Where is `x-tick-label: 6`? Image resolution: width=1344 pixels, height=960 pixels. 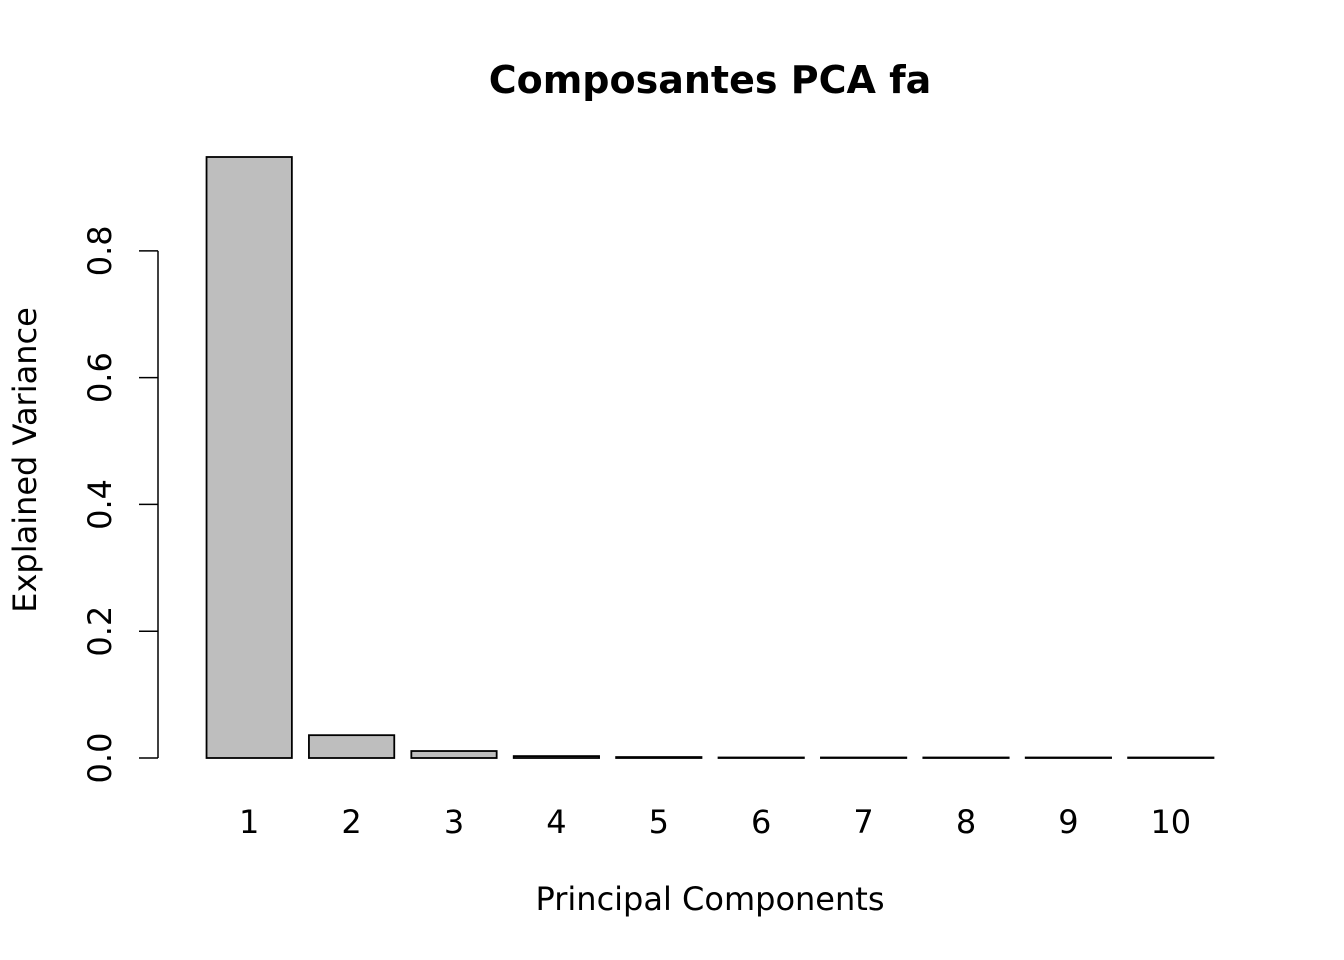
x-tick-label: 6 is located at coordinates (761, 822).